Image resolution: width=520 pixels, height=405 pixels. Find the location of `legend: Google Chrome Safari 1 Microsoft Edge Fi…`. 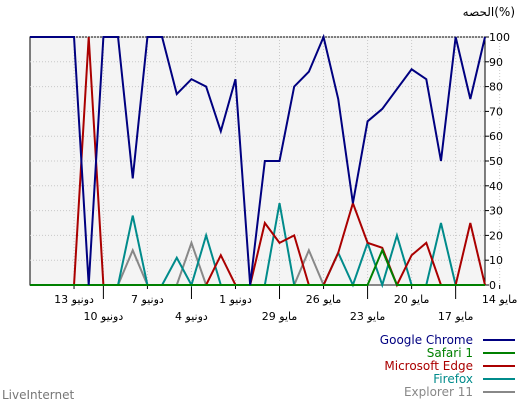

legend: Google Chrome Safari 1 Microsoft Edge Fi… is located at coordinates (417, 365).